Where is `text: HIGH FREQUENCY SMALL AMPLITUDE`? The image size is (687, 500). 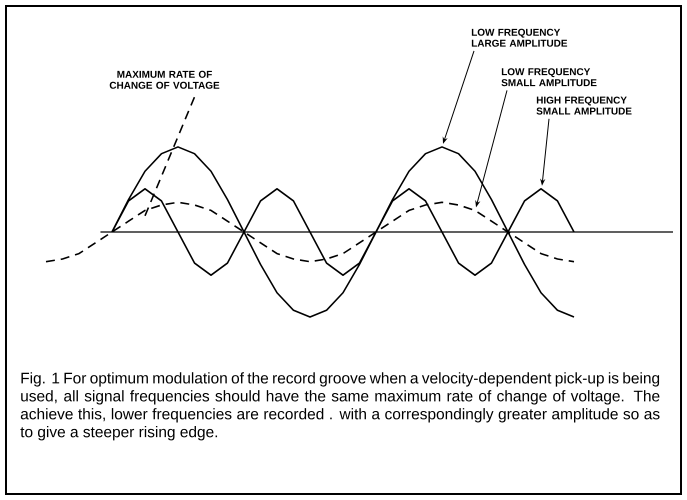
text: HIGH FREQUENCY SMALL AMPLITUDE is located at coordinates (584, 105).